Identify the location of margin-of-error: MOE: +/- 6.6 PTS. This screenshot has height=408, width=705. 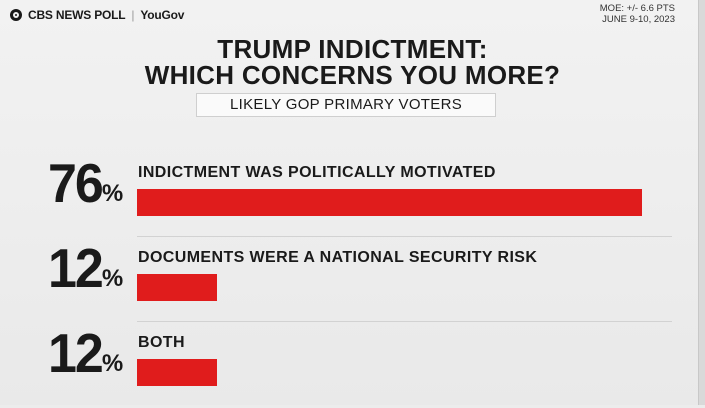
(637, 8).